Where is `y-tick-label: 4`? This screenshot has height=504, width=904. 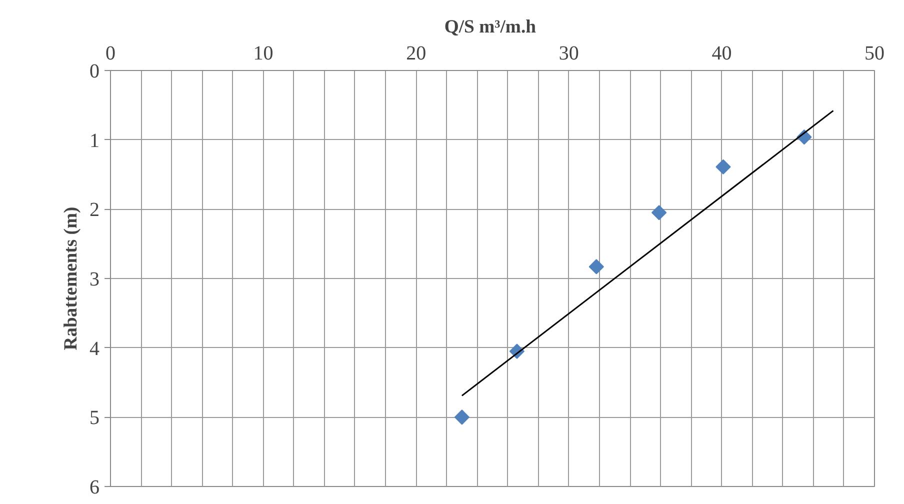
y-tick-label: 4 is located at coordinates (95, 349).